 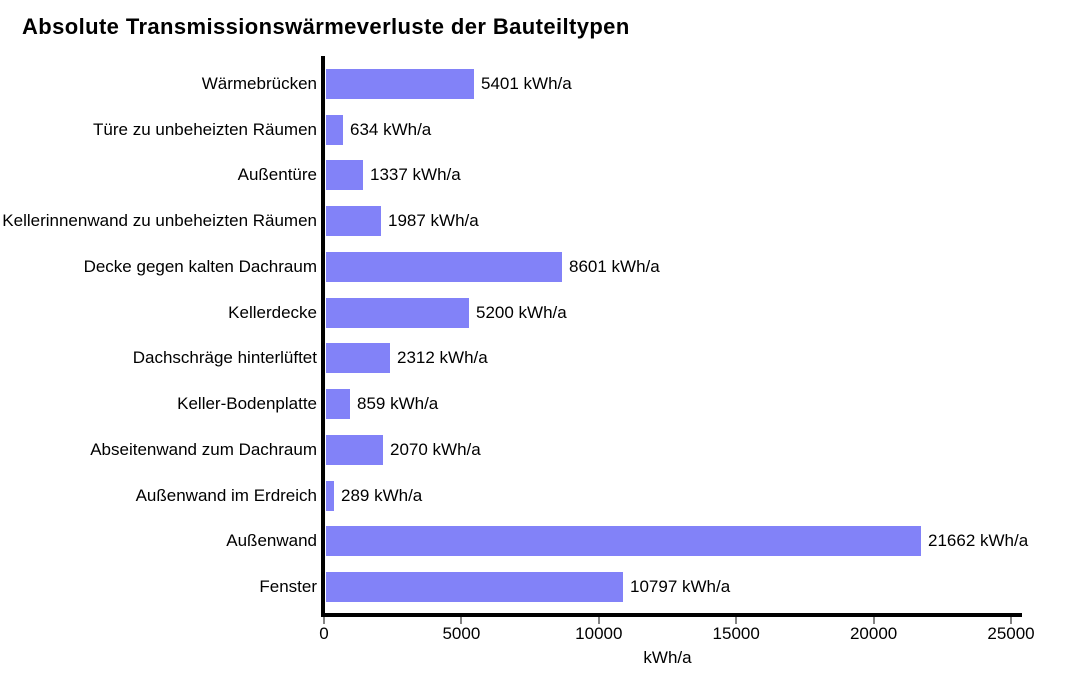 I want to click on value-label: 2070 kWh/a, so click(x=435, y=449).